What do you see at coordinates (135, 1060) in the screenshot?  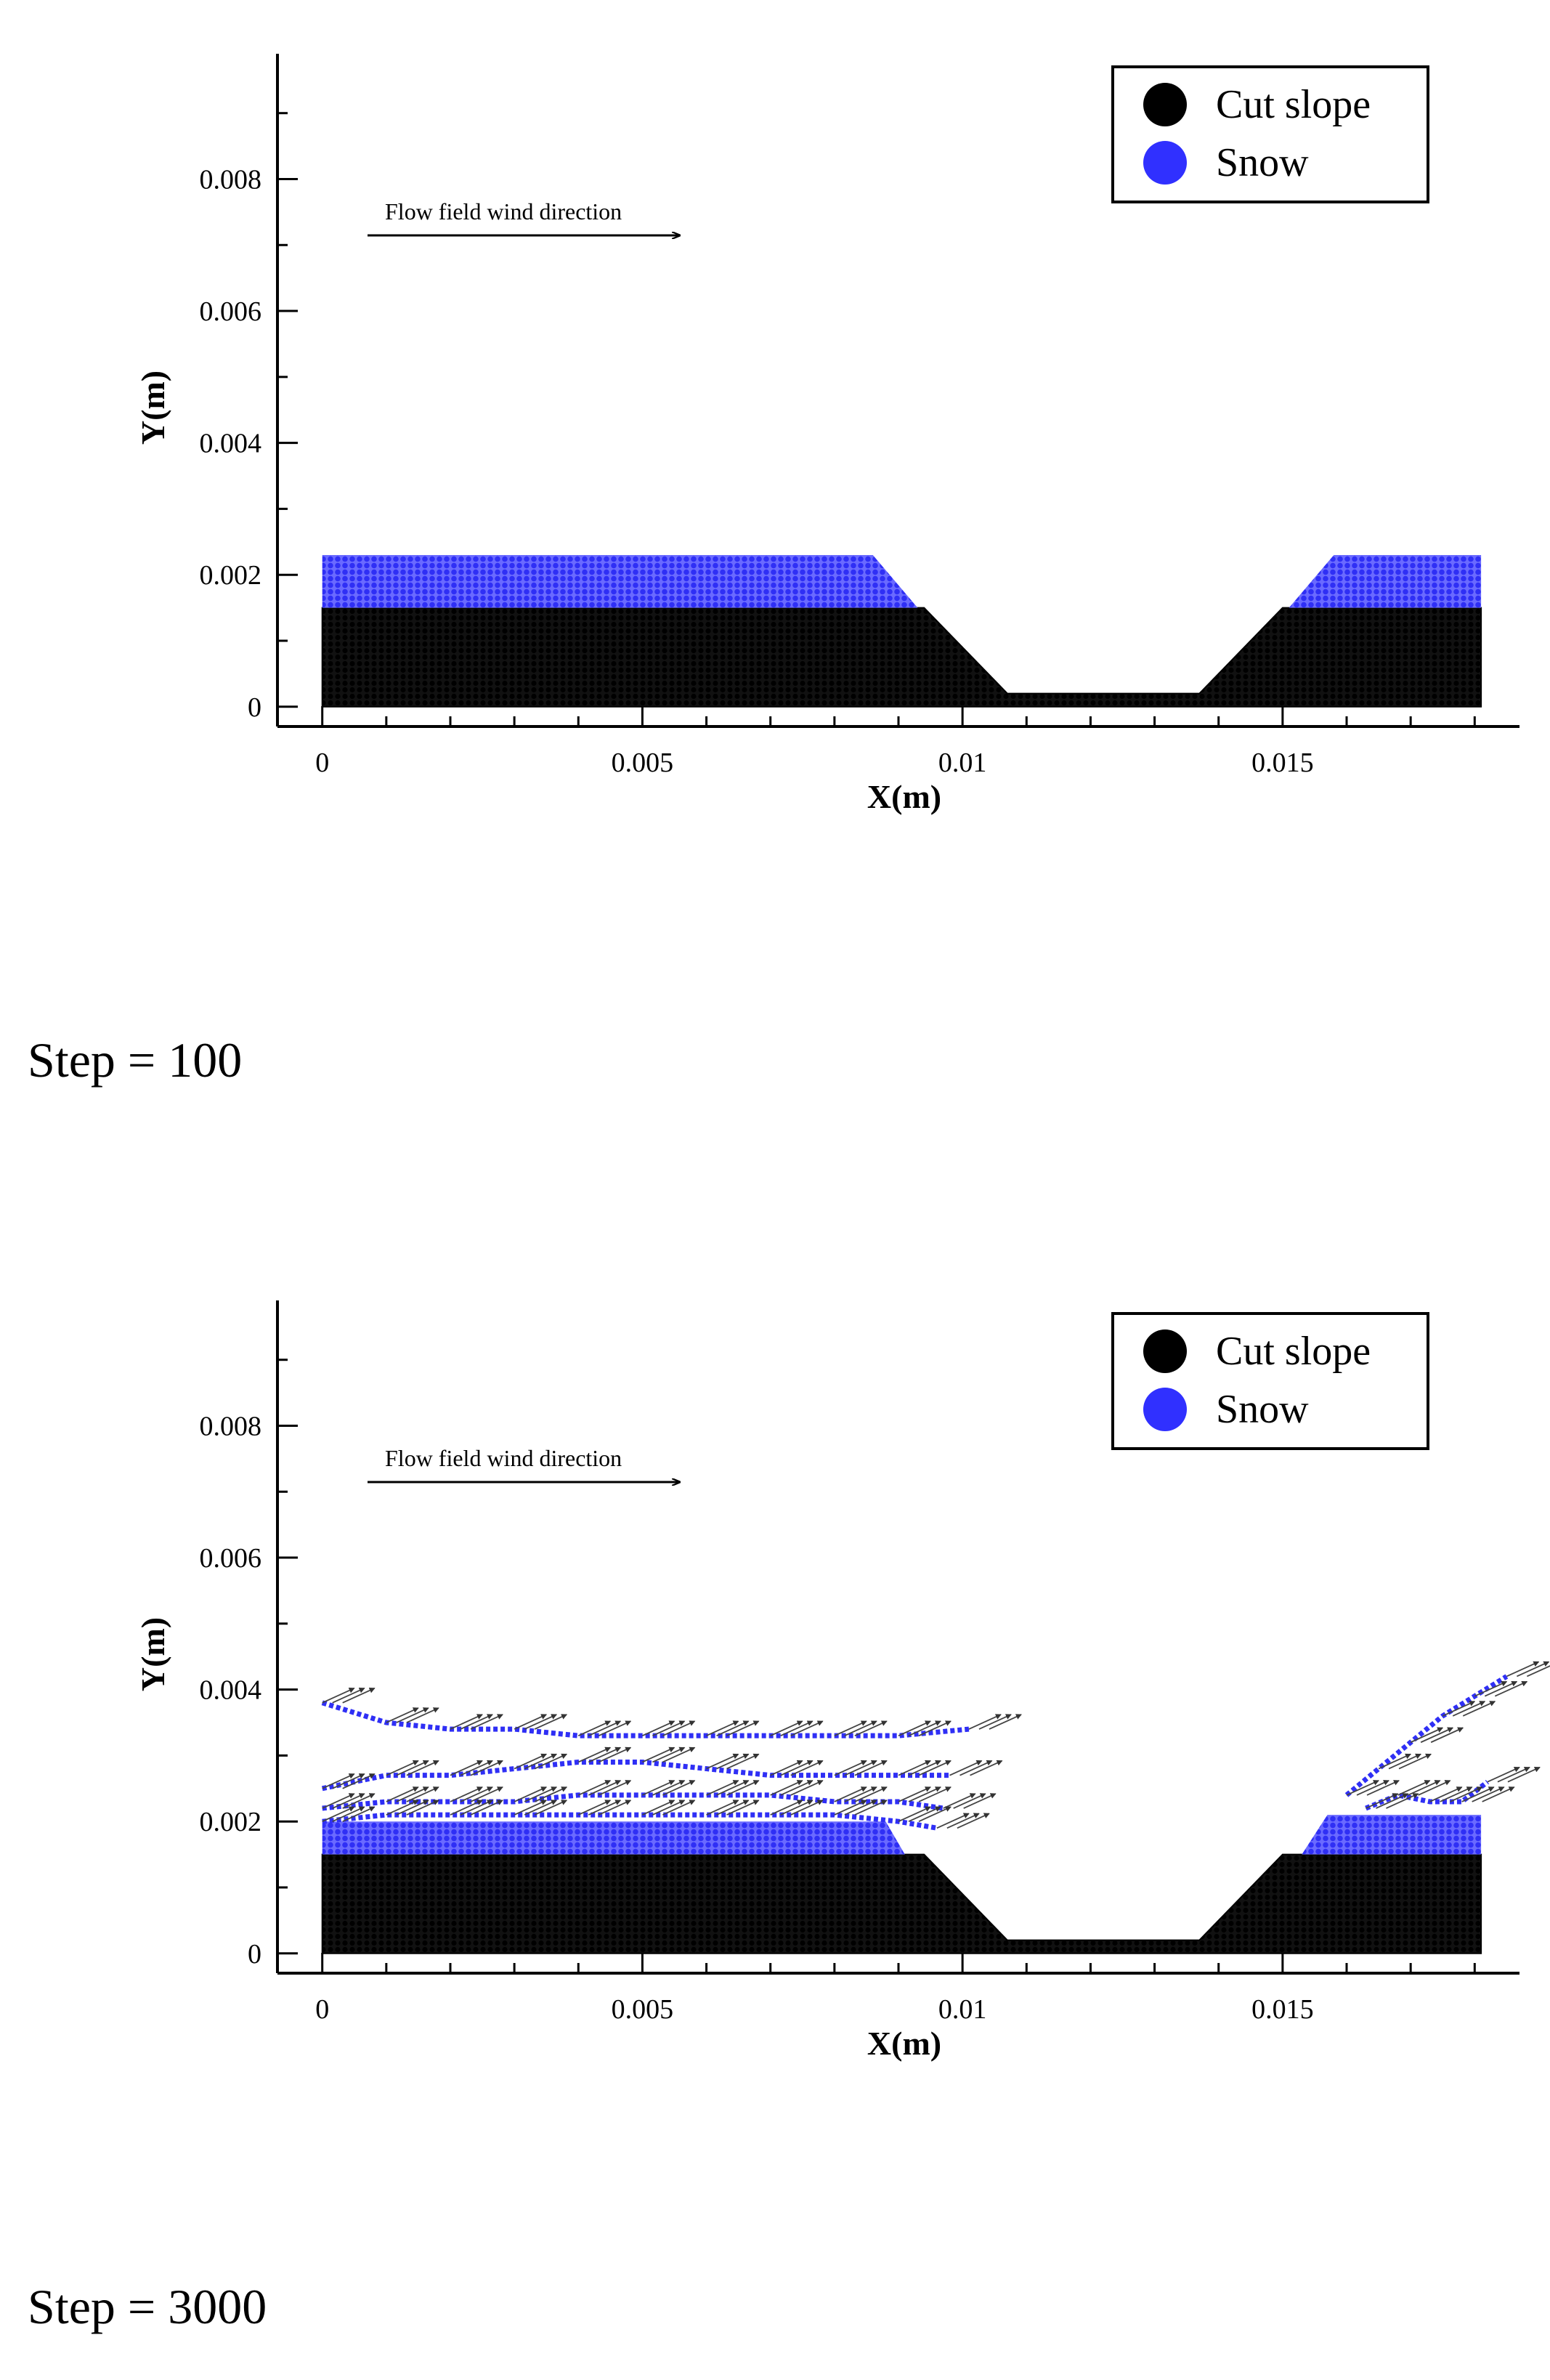 I see `step-label: Step = 100` at bounding box center [135, 1060].